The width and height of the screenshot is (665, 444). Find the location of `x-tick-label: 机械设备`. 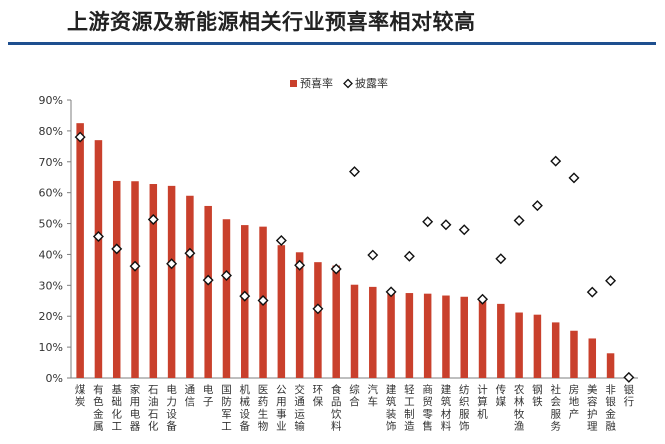

x-tick-label: 机械设备 is located at coordinates (245, 408).